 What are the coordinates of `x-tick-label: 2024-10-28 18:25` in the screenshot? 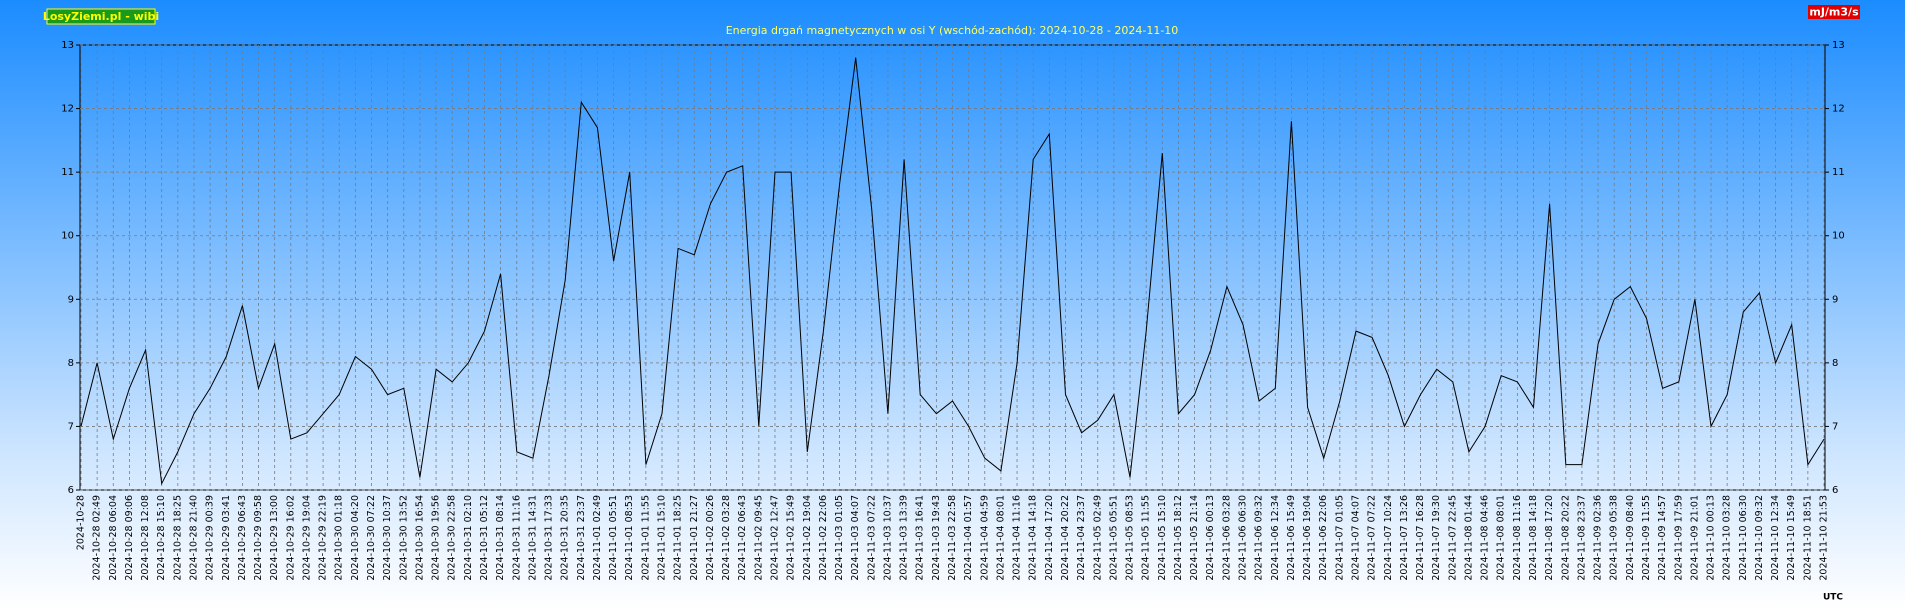 It's located at (177, 538).